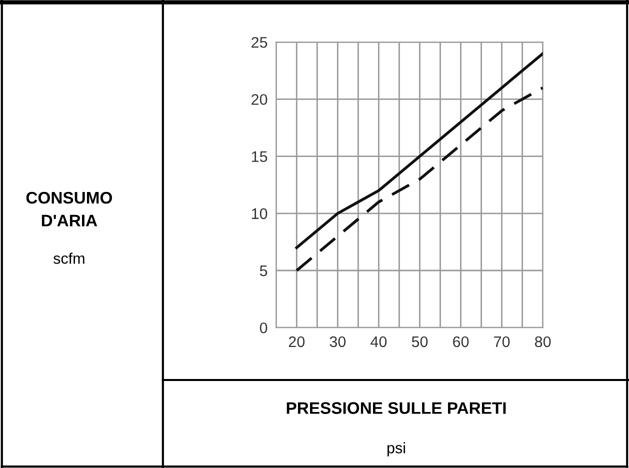 This screenshot has width=629, height=468. What do you see at coordinates (396, 408) in the screenshot?
I see `x-axis-title: PRESSIONE SULLE PARETI` at bounding box center [396, 408].